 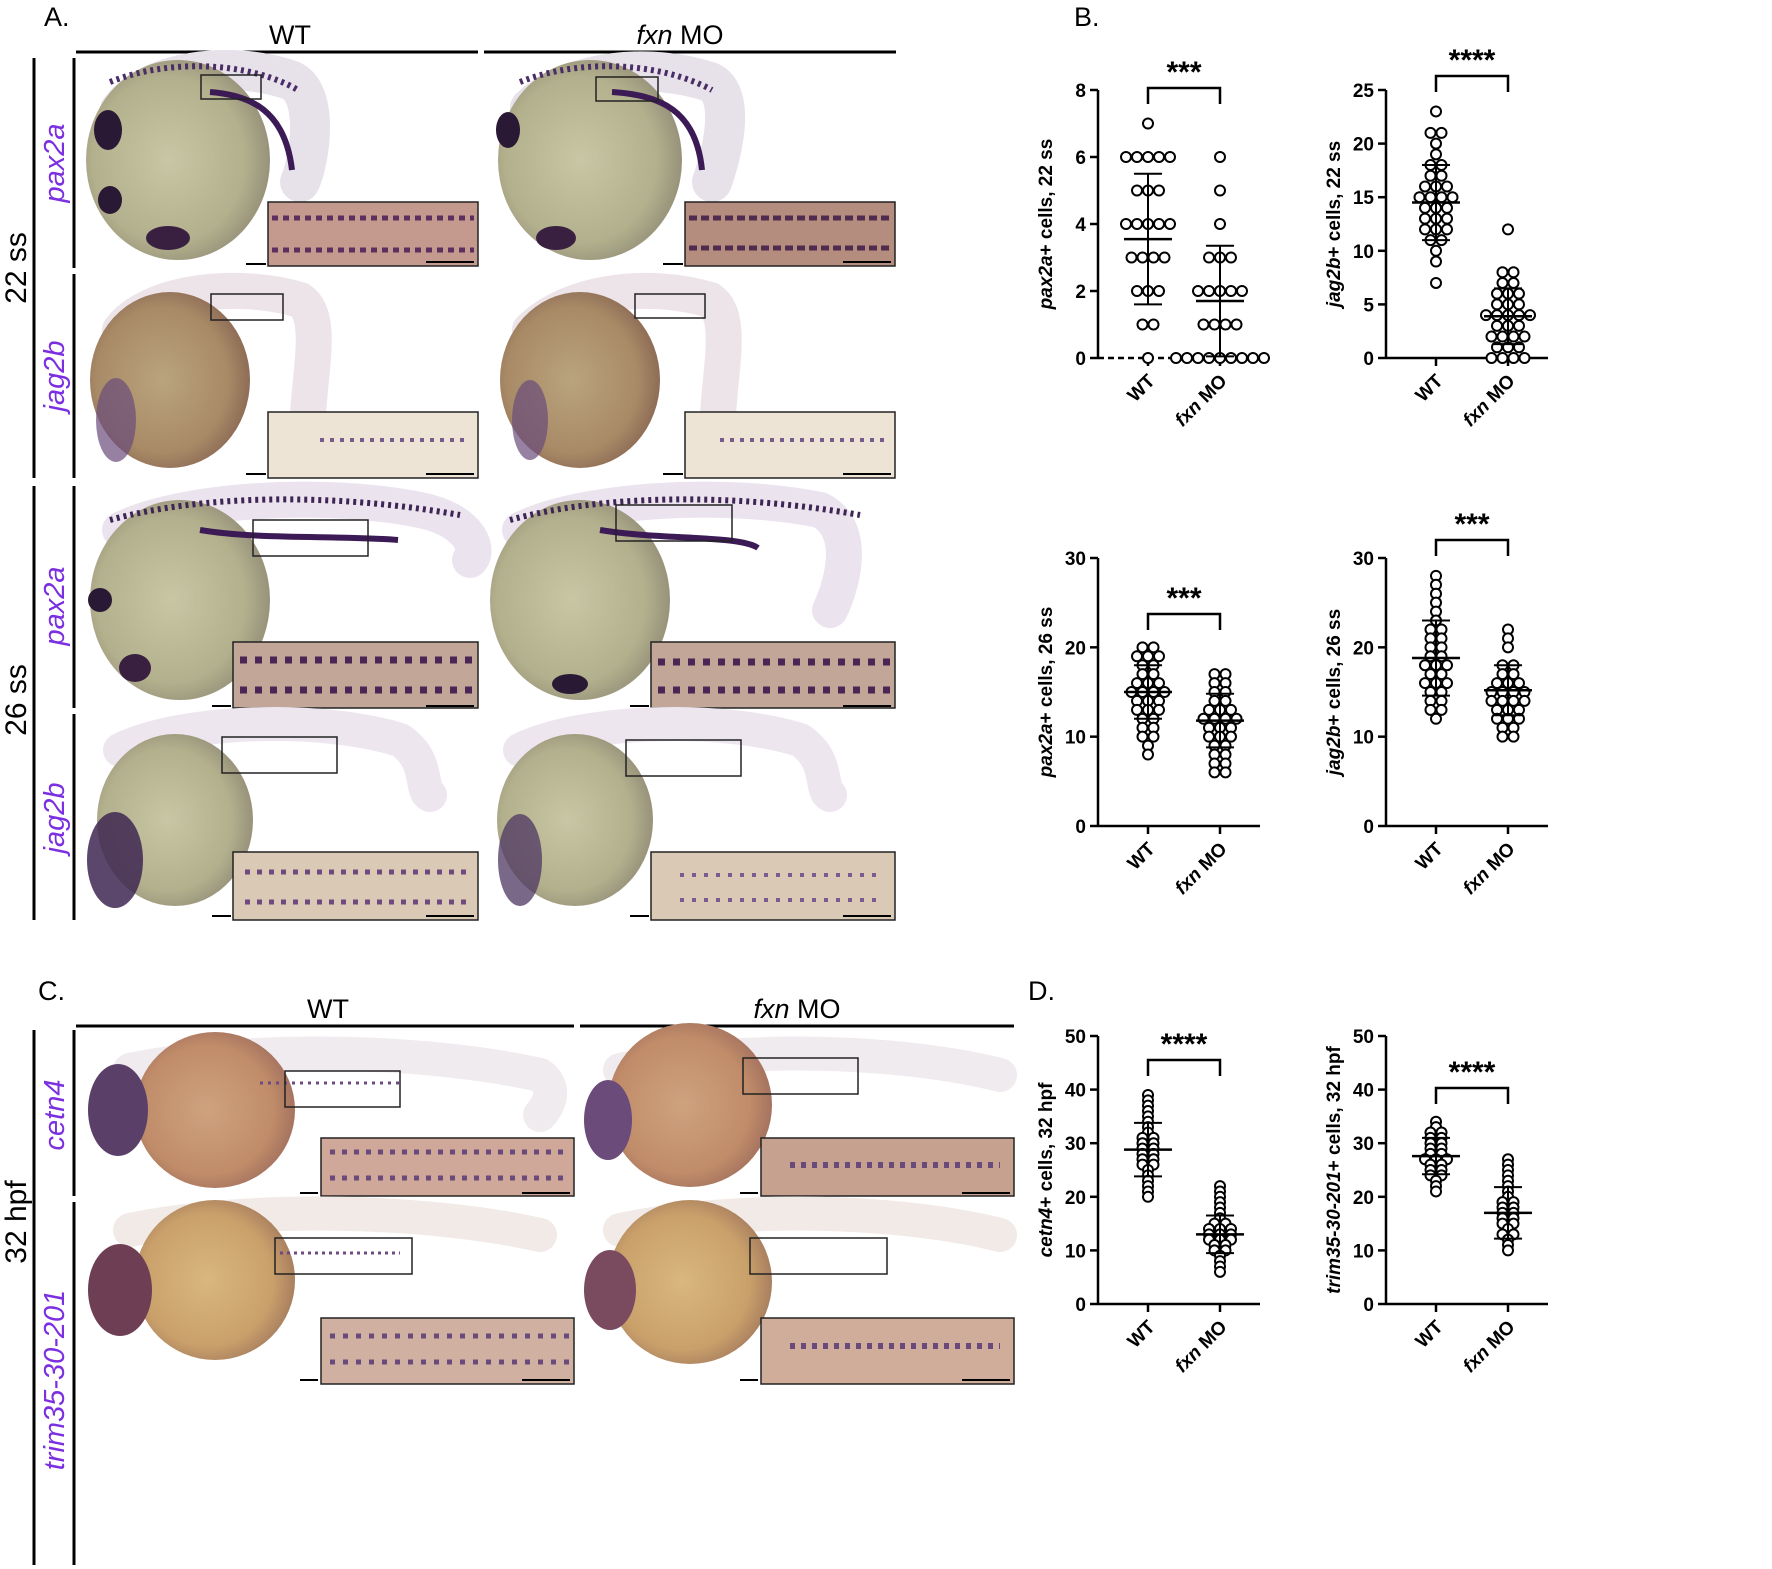 What do you see at coordinates (328, 1009) in the screenshot?
I see `column-header-wt-c: WT` at bounding box center [328, 1009].